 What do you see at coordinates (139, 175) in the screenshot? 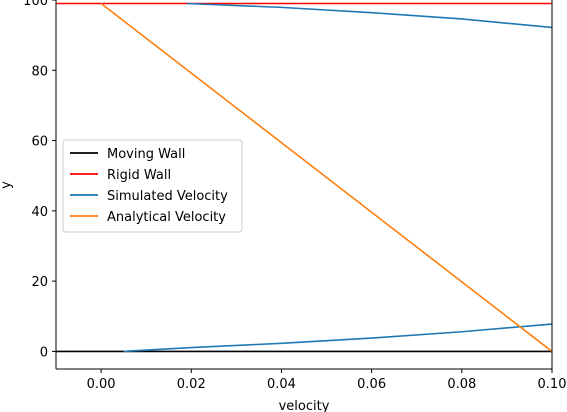
I see `legend-label-rigid-wall: Rigid Wall` at bounding box center [139, 175].